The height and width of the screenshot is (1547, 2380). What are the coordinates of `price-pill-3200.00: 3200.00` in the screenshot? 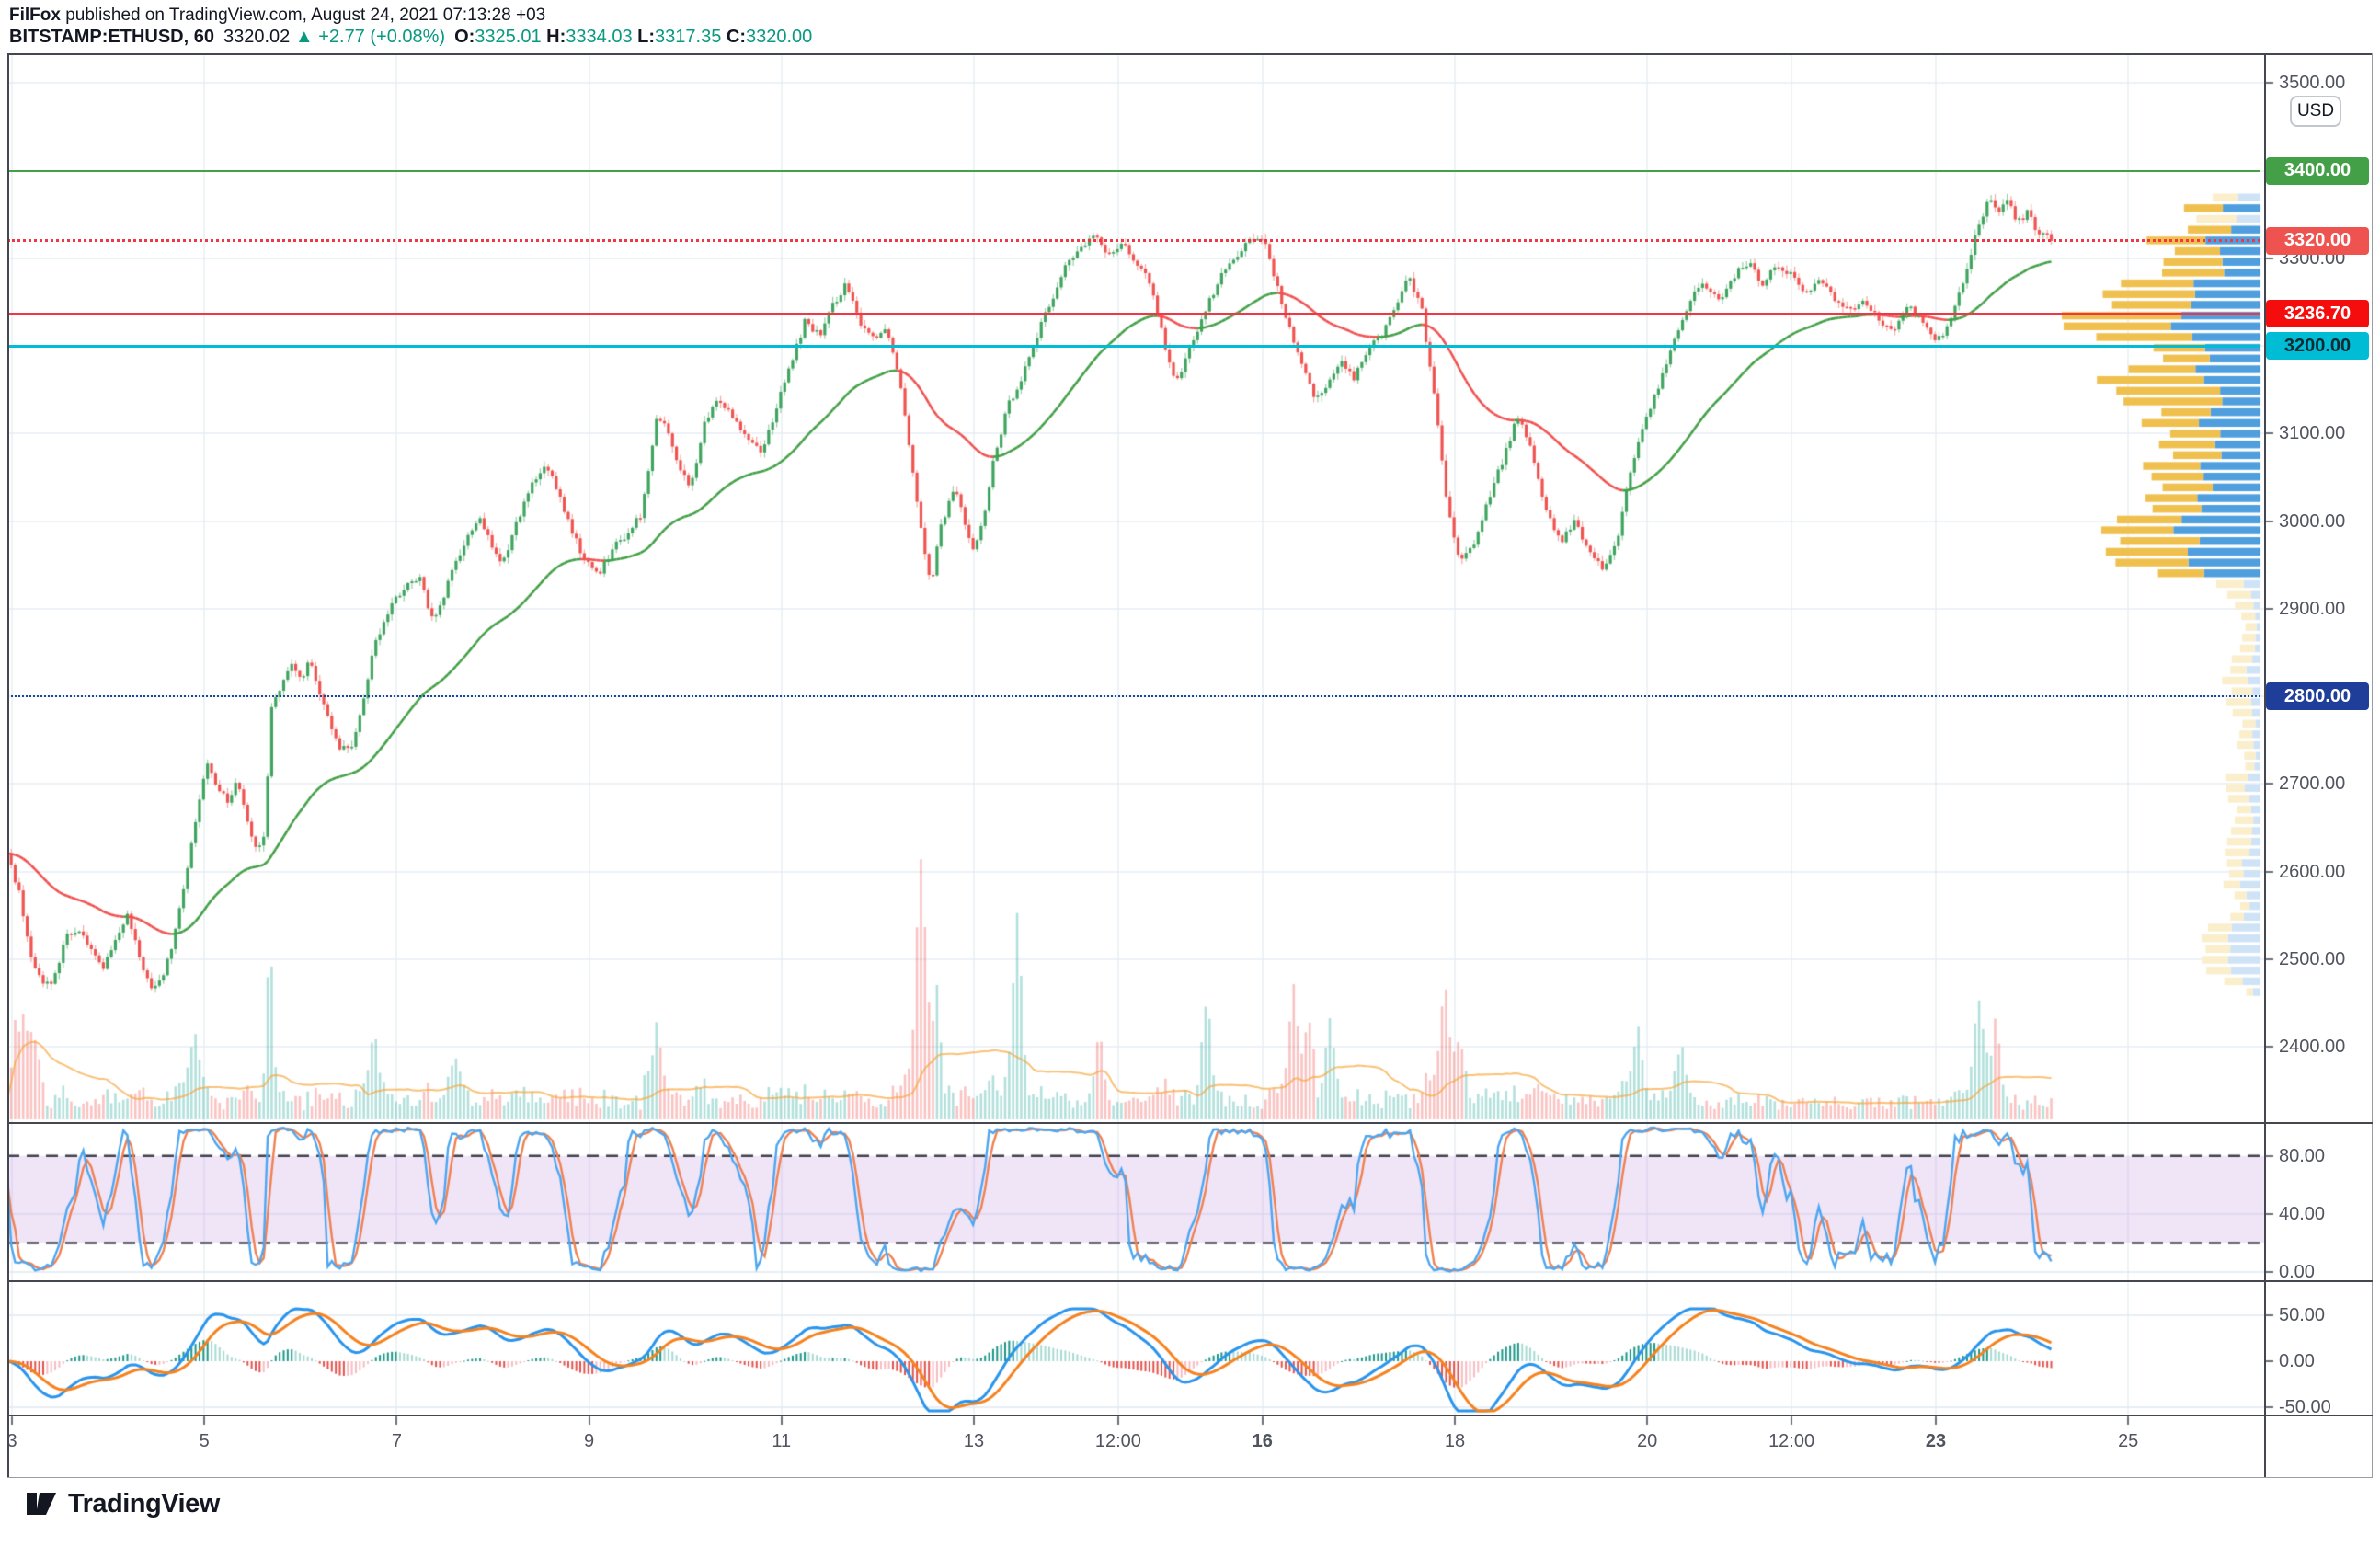 It's located at (2317, 346).